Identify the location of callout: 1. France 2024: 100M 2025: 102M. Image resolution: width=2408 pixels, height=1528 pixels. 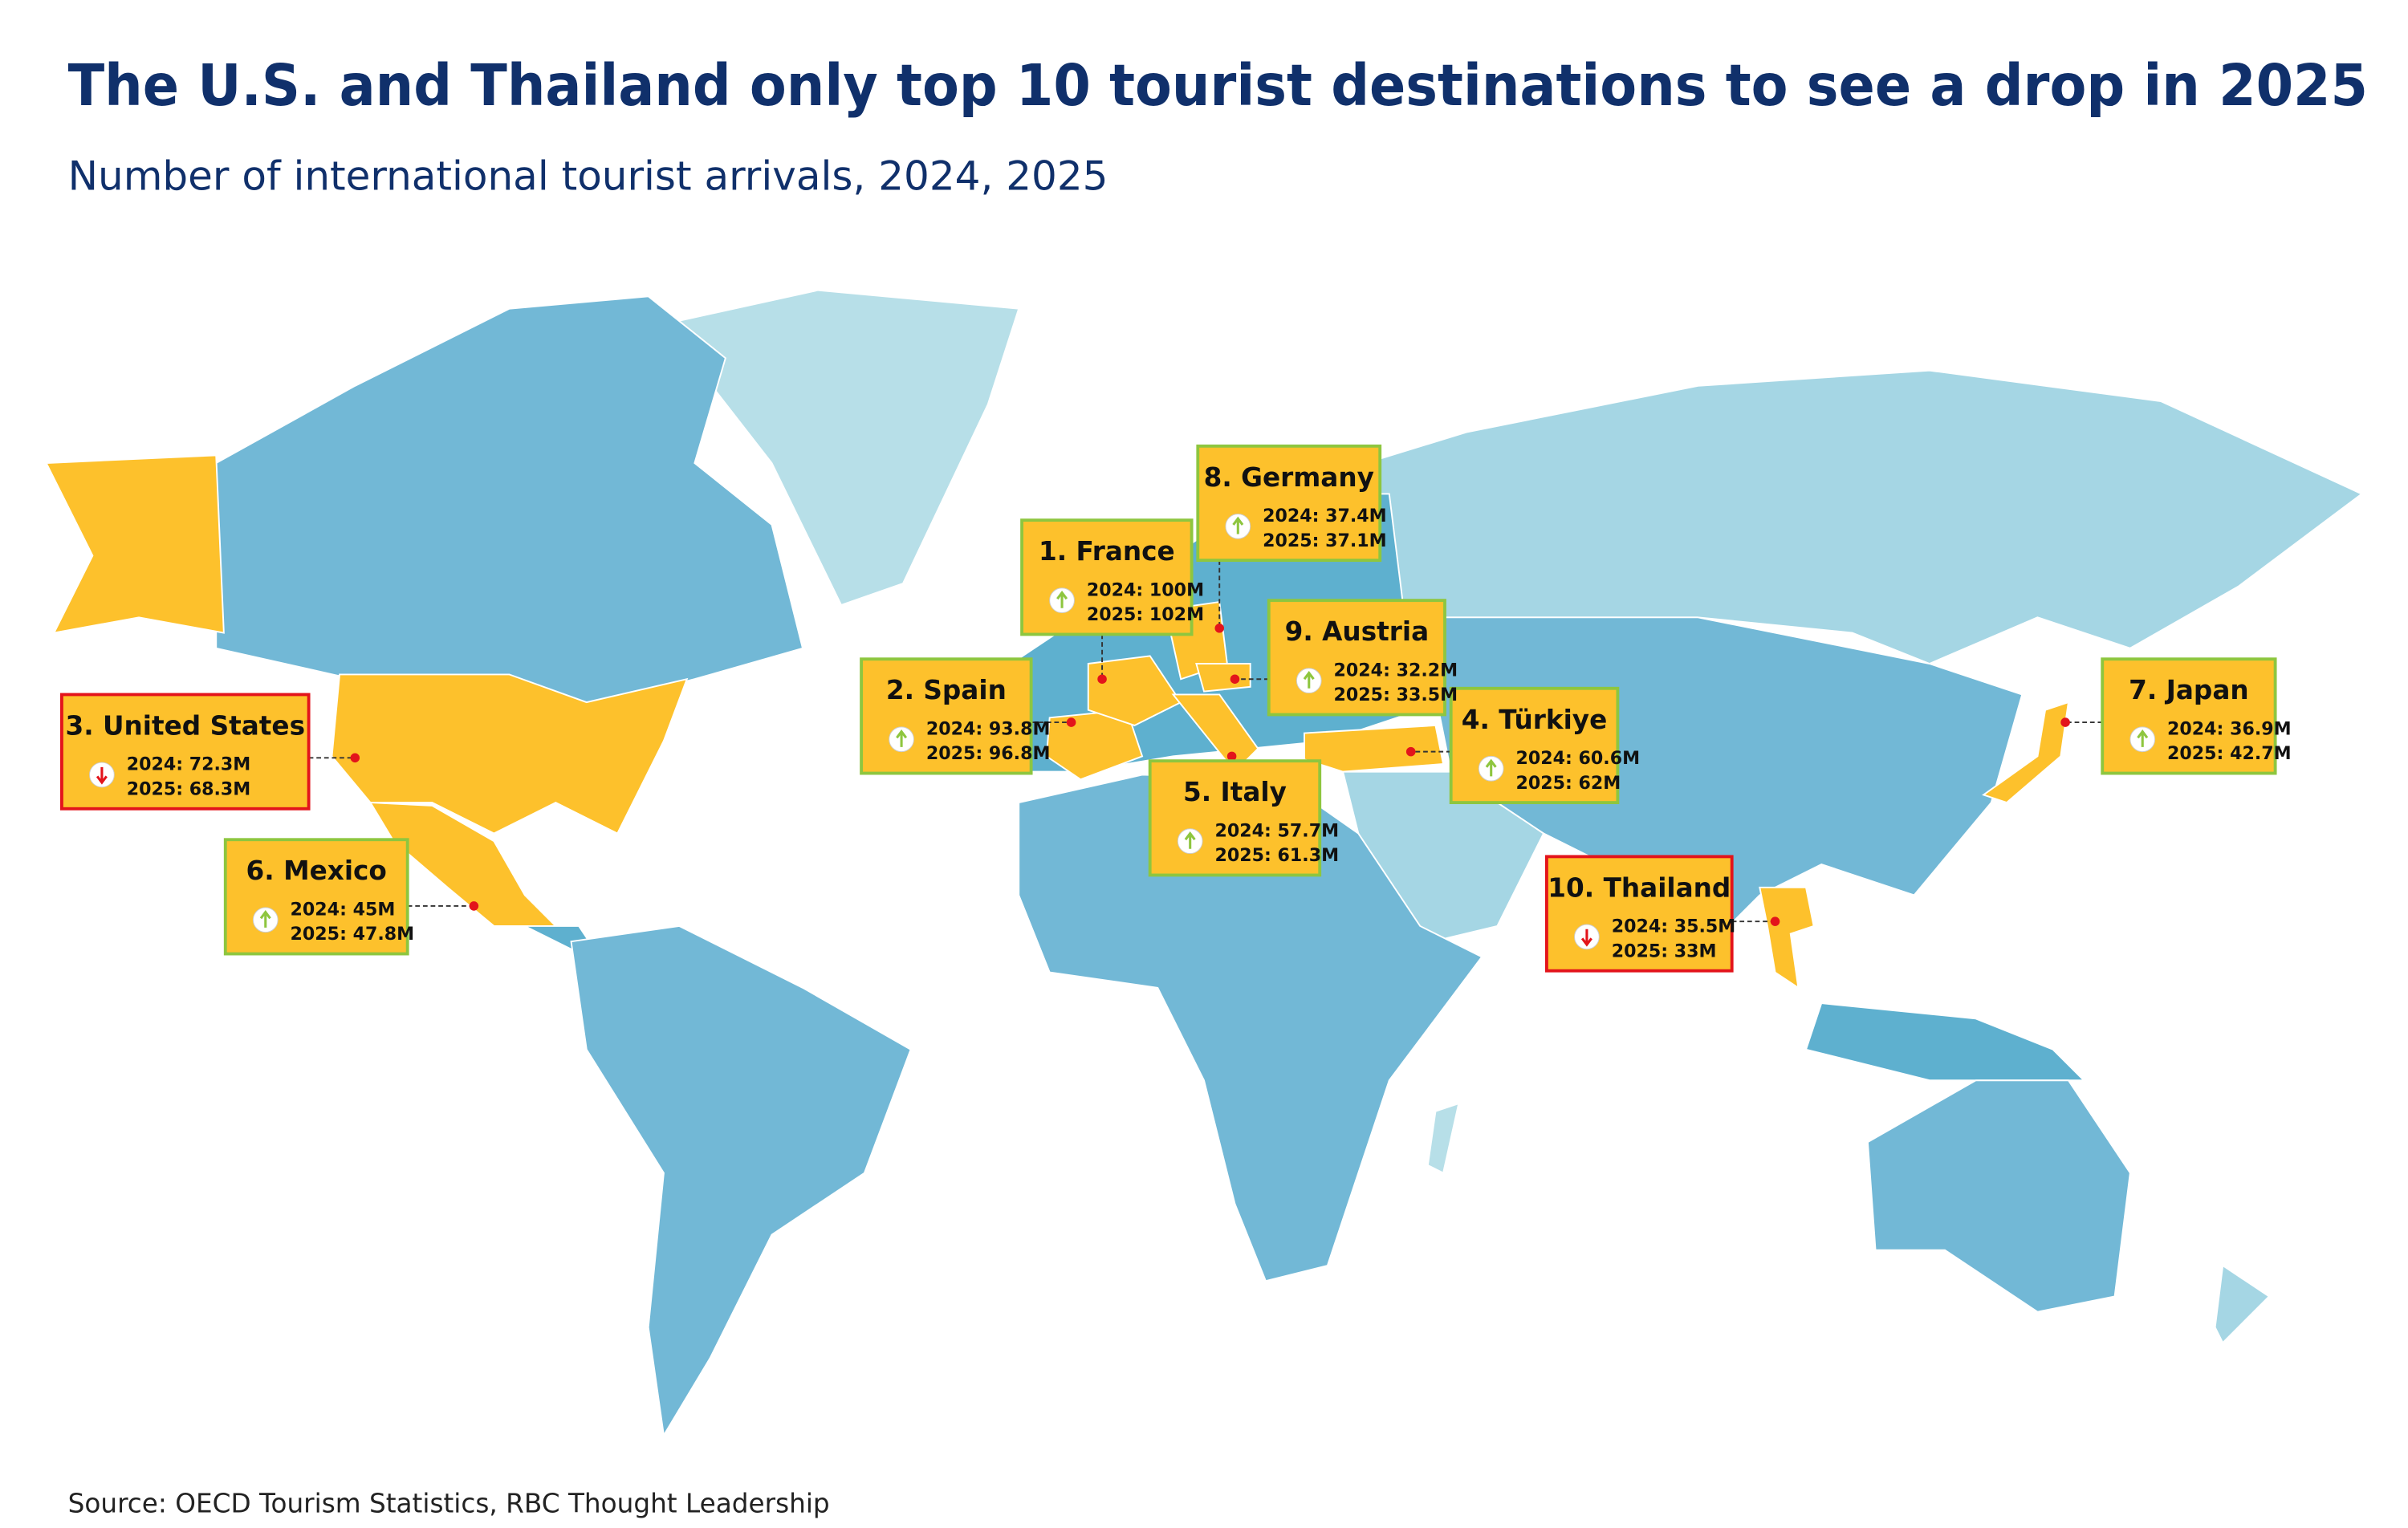
(1112, 601).